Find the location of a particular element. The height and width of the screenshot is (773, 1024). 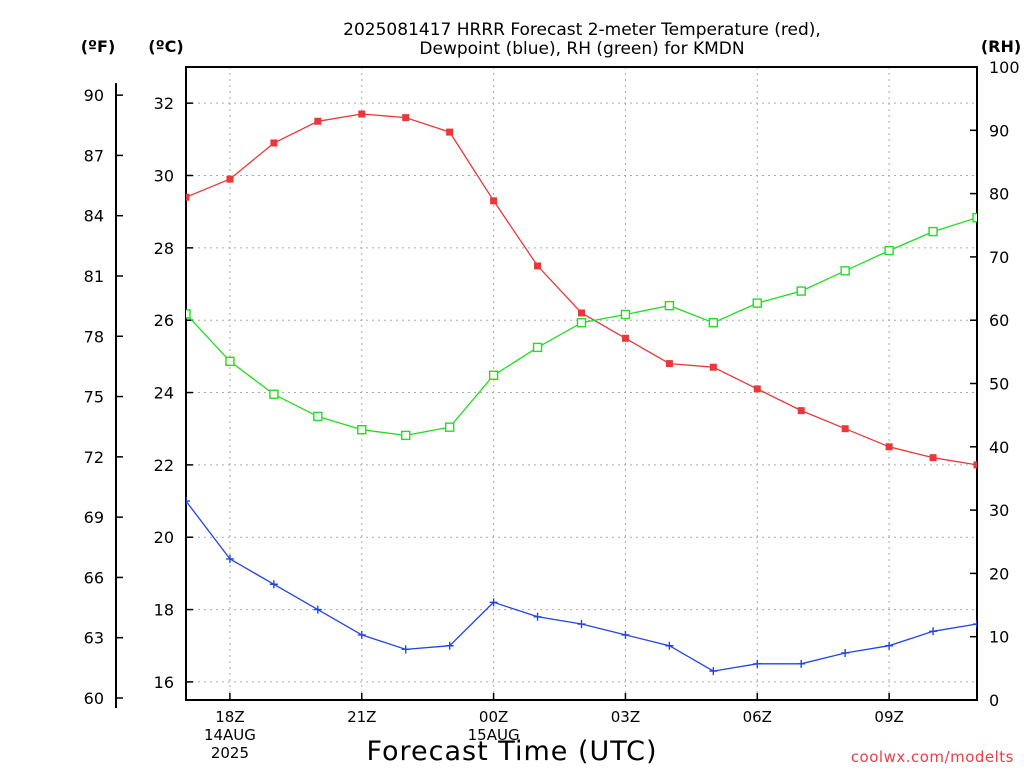

rh-tick-label: 90 is located at coordinates (999, 130).